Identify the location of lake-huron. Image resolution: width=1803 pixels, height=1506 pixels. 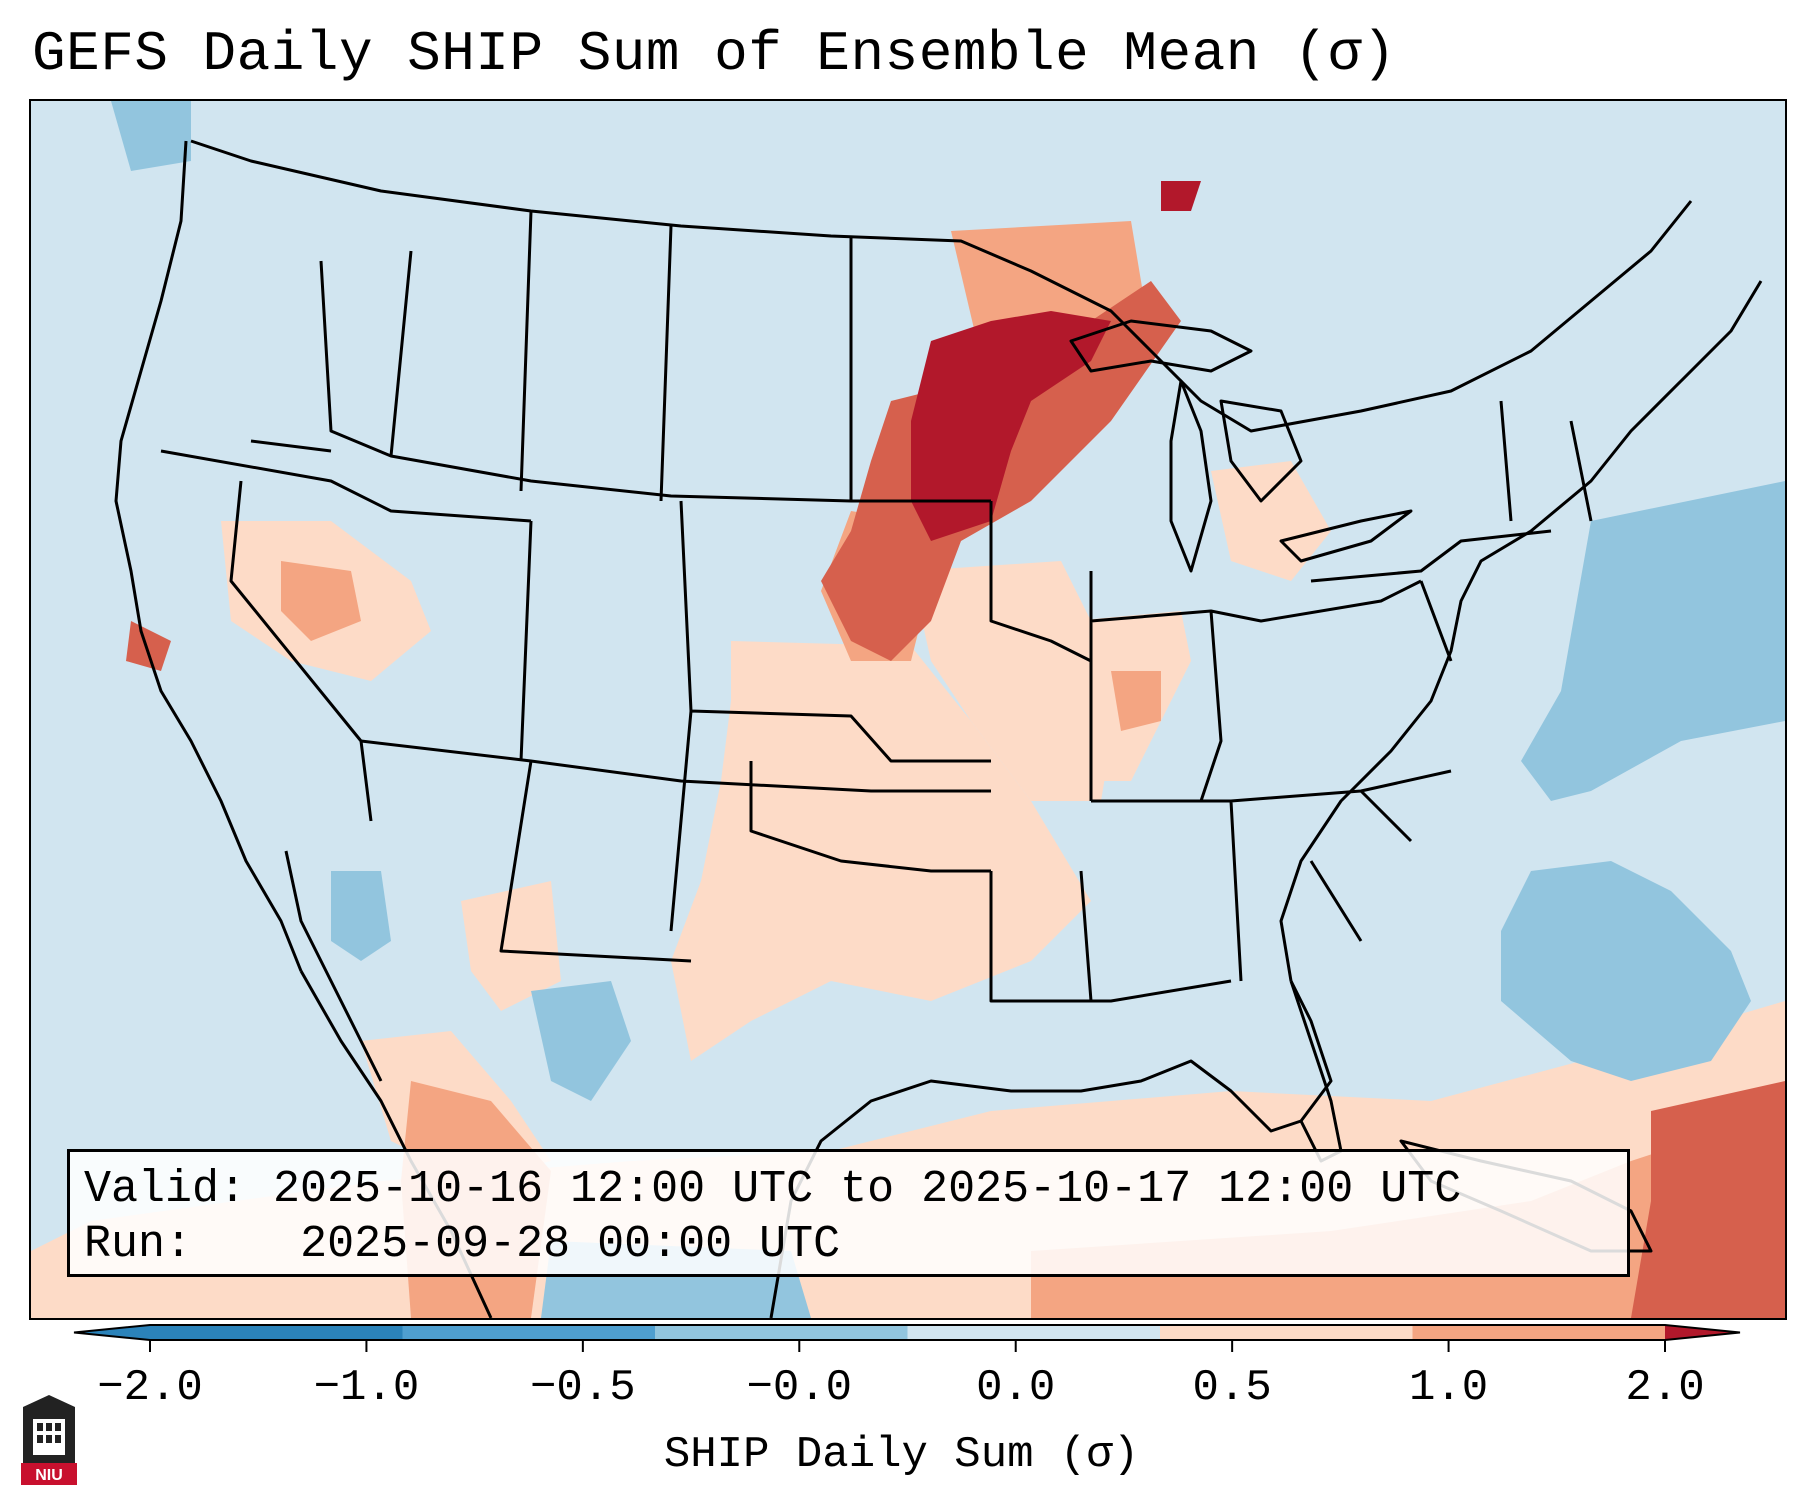
(1261, 451).